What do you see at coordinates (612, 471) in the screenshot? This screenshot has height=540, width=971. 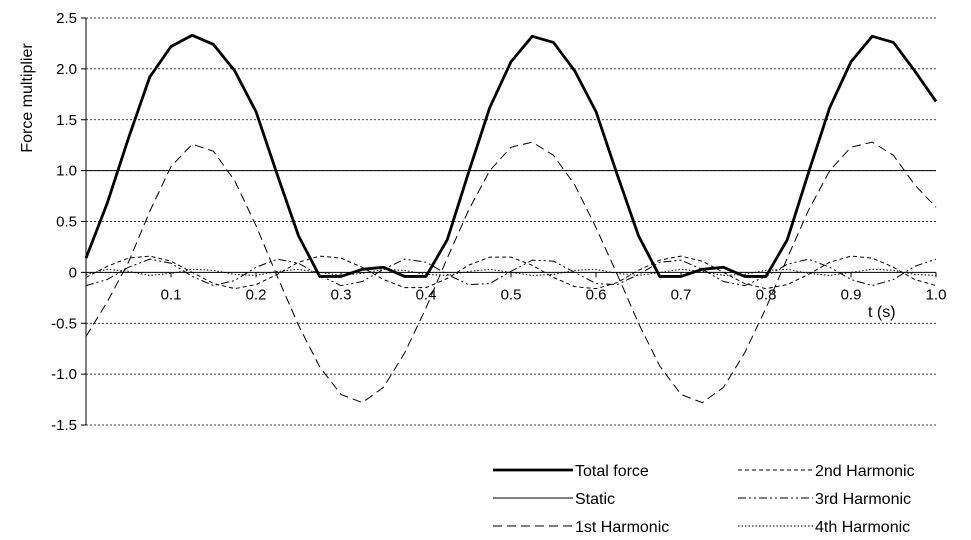 I see `legend-label: Total force` at bounding box center [612, 471].